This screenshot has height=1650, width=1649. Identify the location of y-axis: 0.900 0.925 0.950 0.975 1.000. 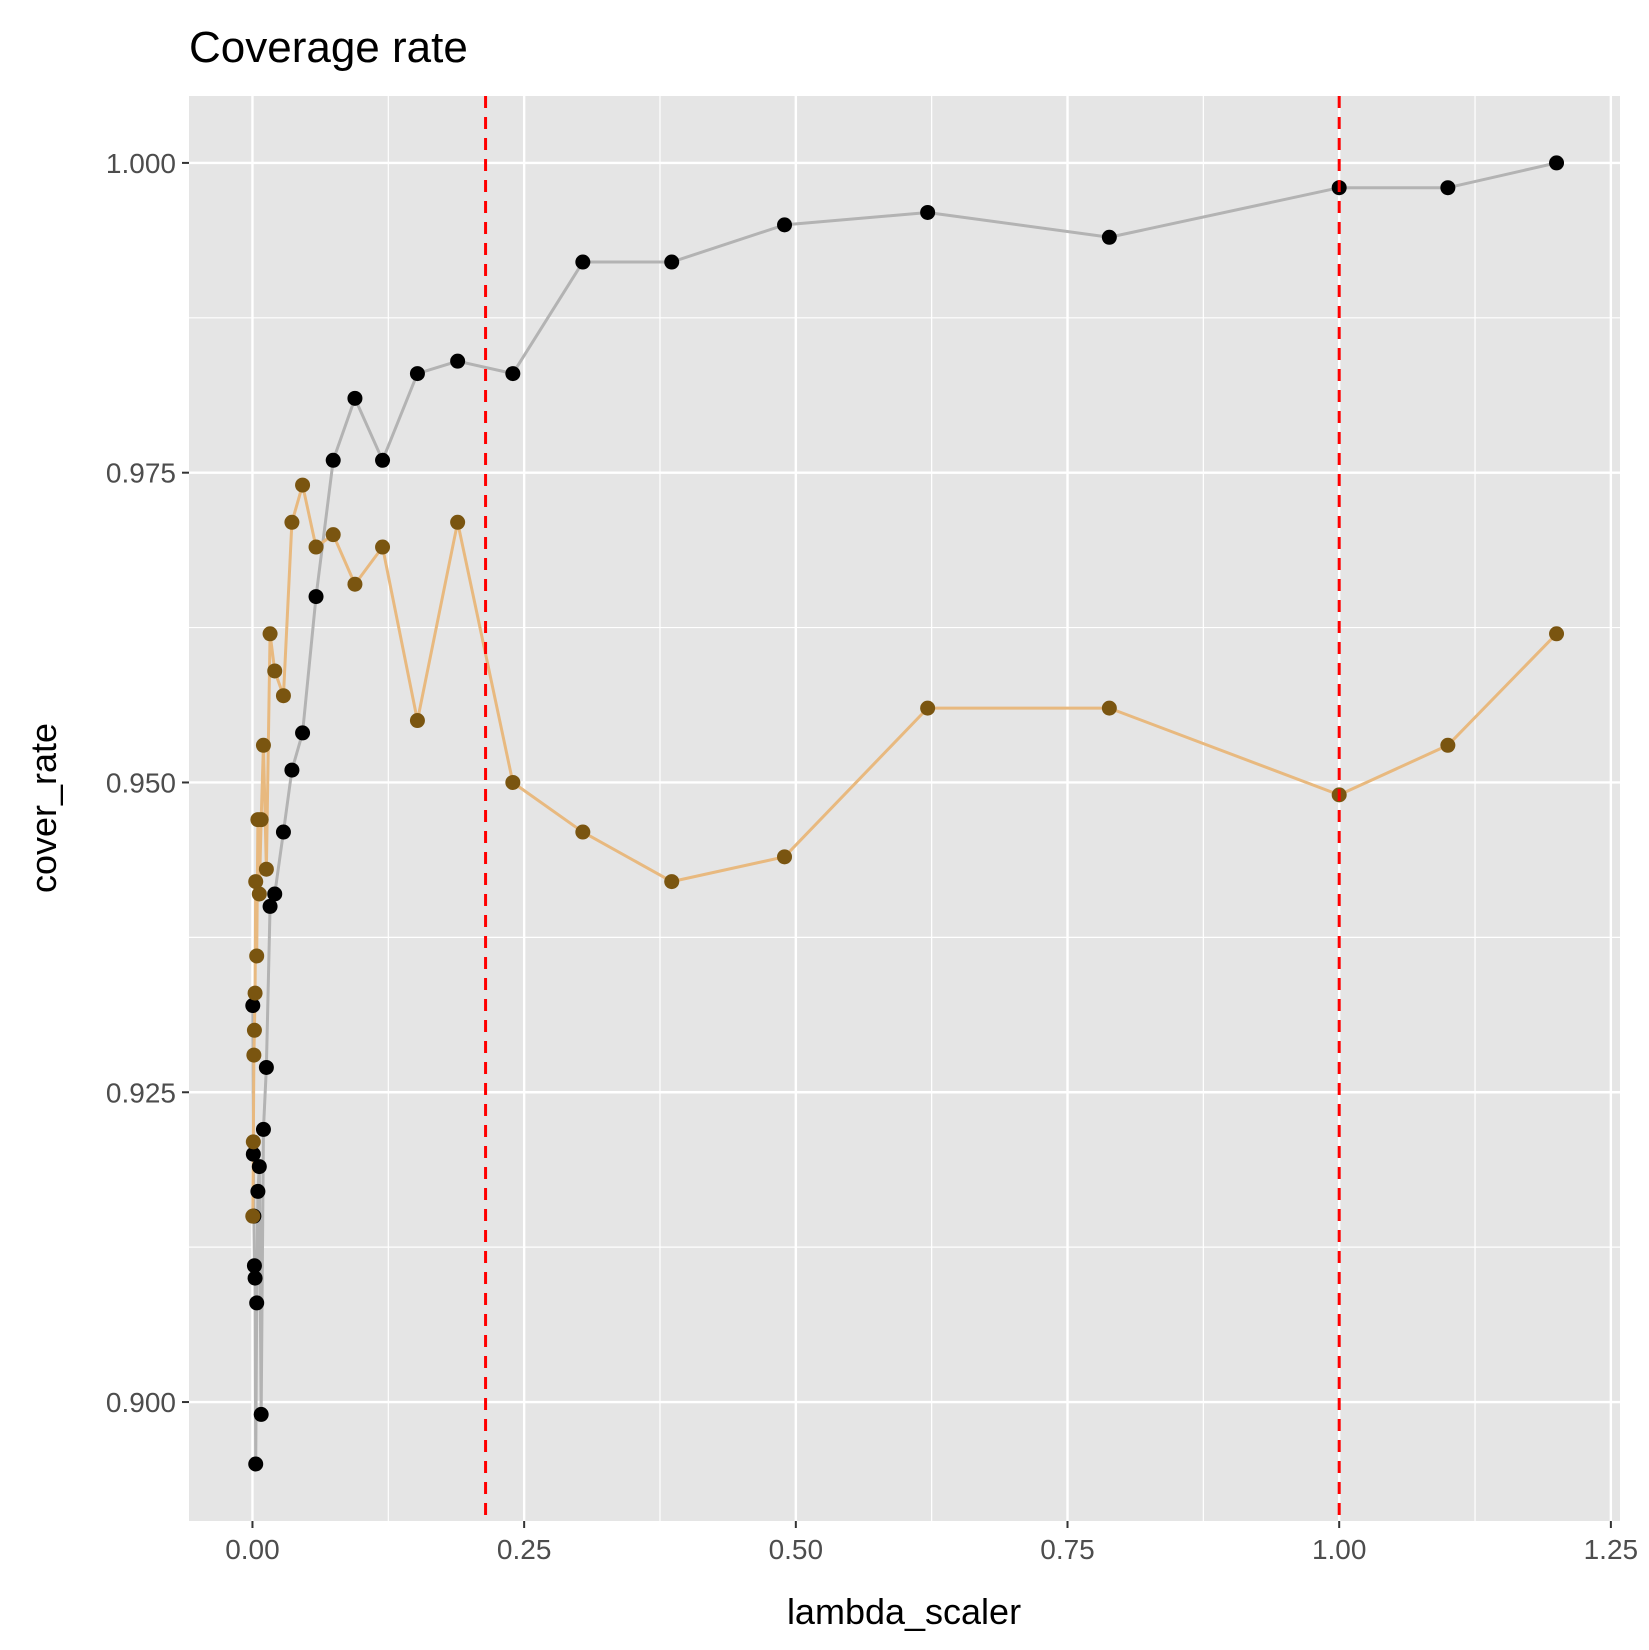
(147, 783).